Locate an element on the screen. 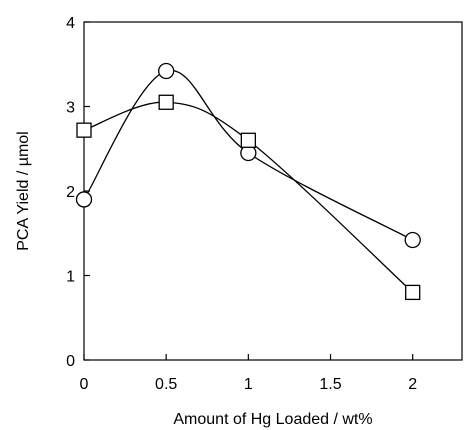 The width and height of the screenshot is (464, 430). x-tick-label: 1 is located at coordinates (248, 384).